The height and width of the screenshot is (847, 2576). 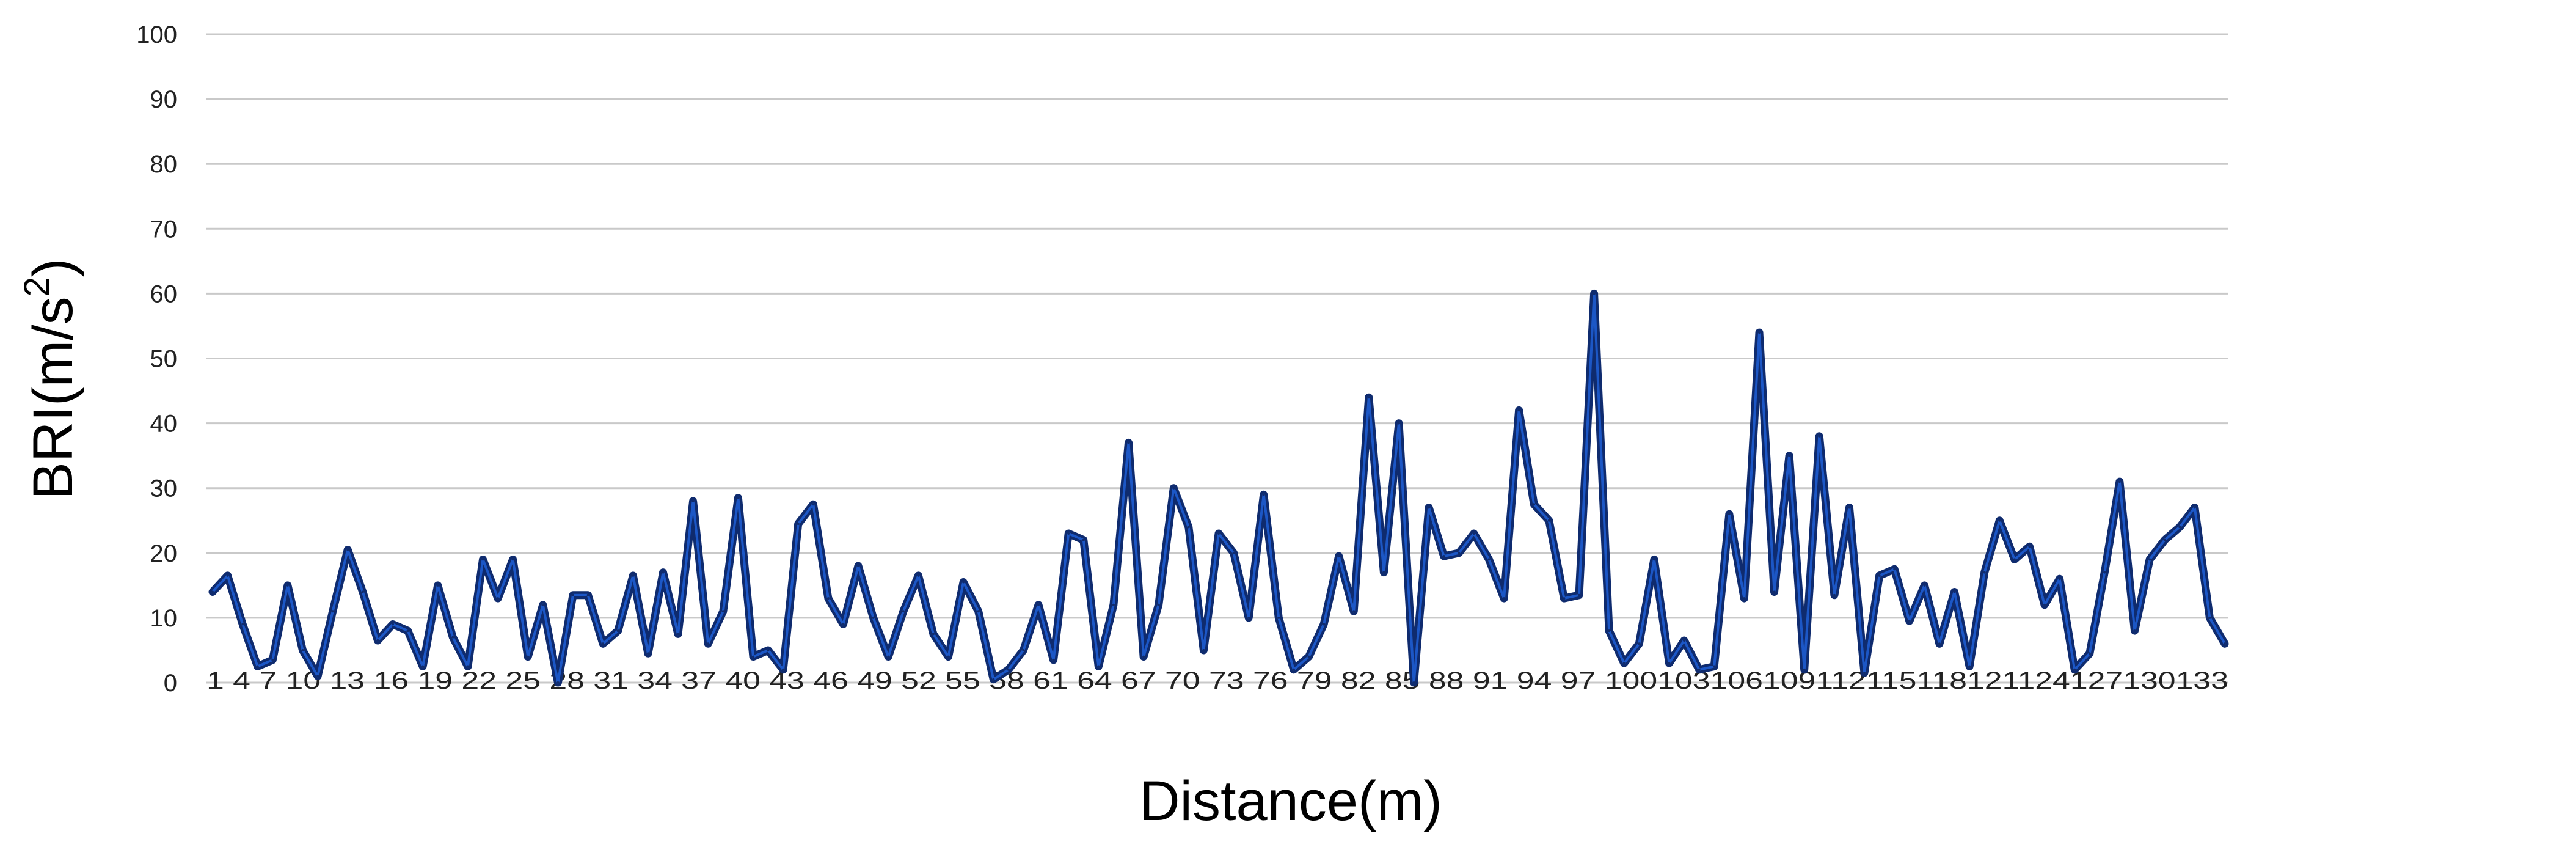 I want to click on y-tick-label: 30, so click(x=164, y=489).